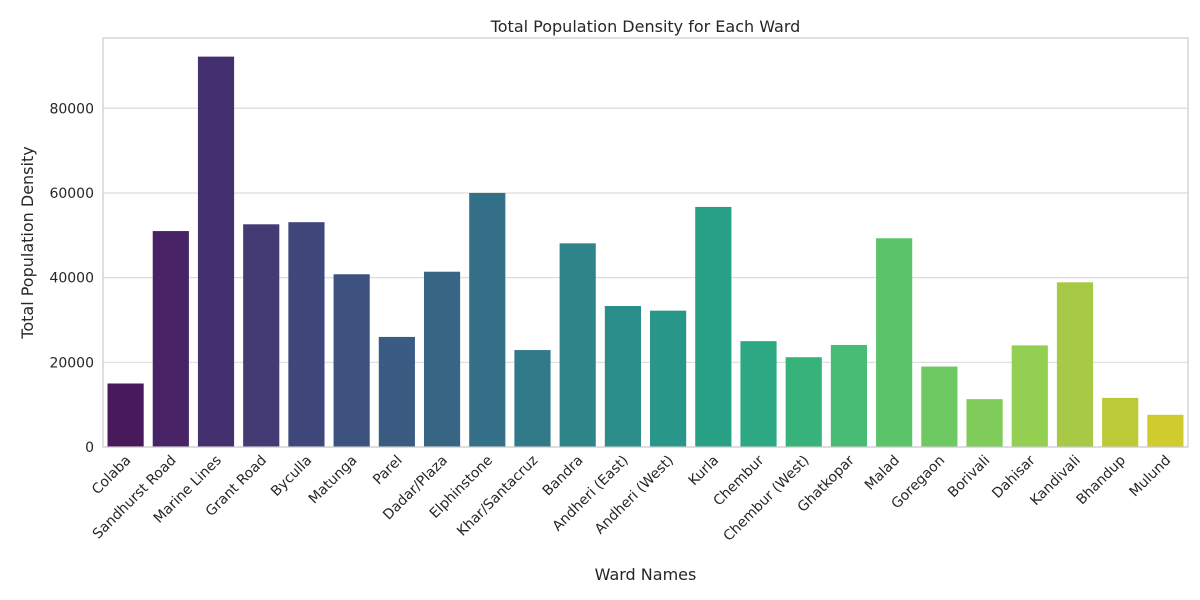  What do you see at coordinates (634, 495) in the screenshot?
I see `x-tick-label: Andheri (West)` at bounding box center [634, 495].